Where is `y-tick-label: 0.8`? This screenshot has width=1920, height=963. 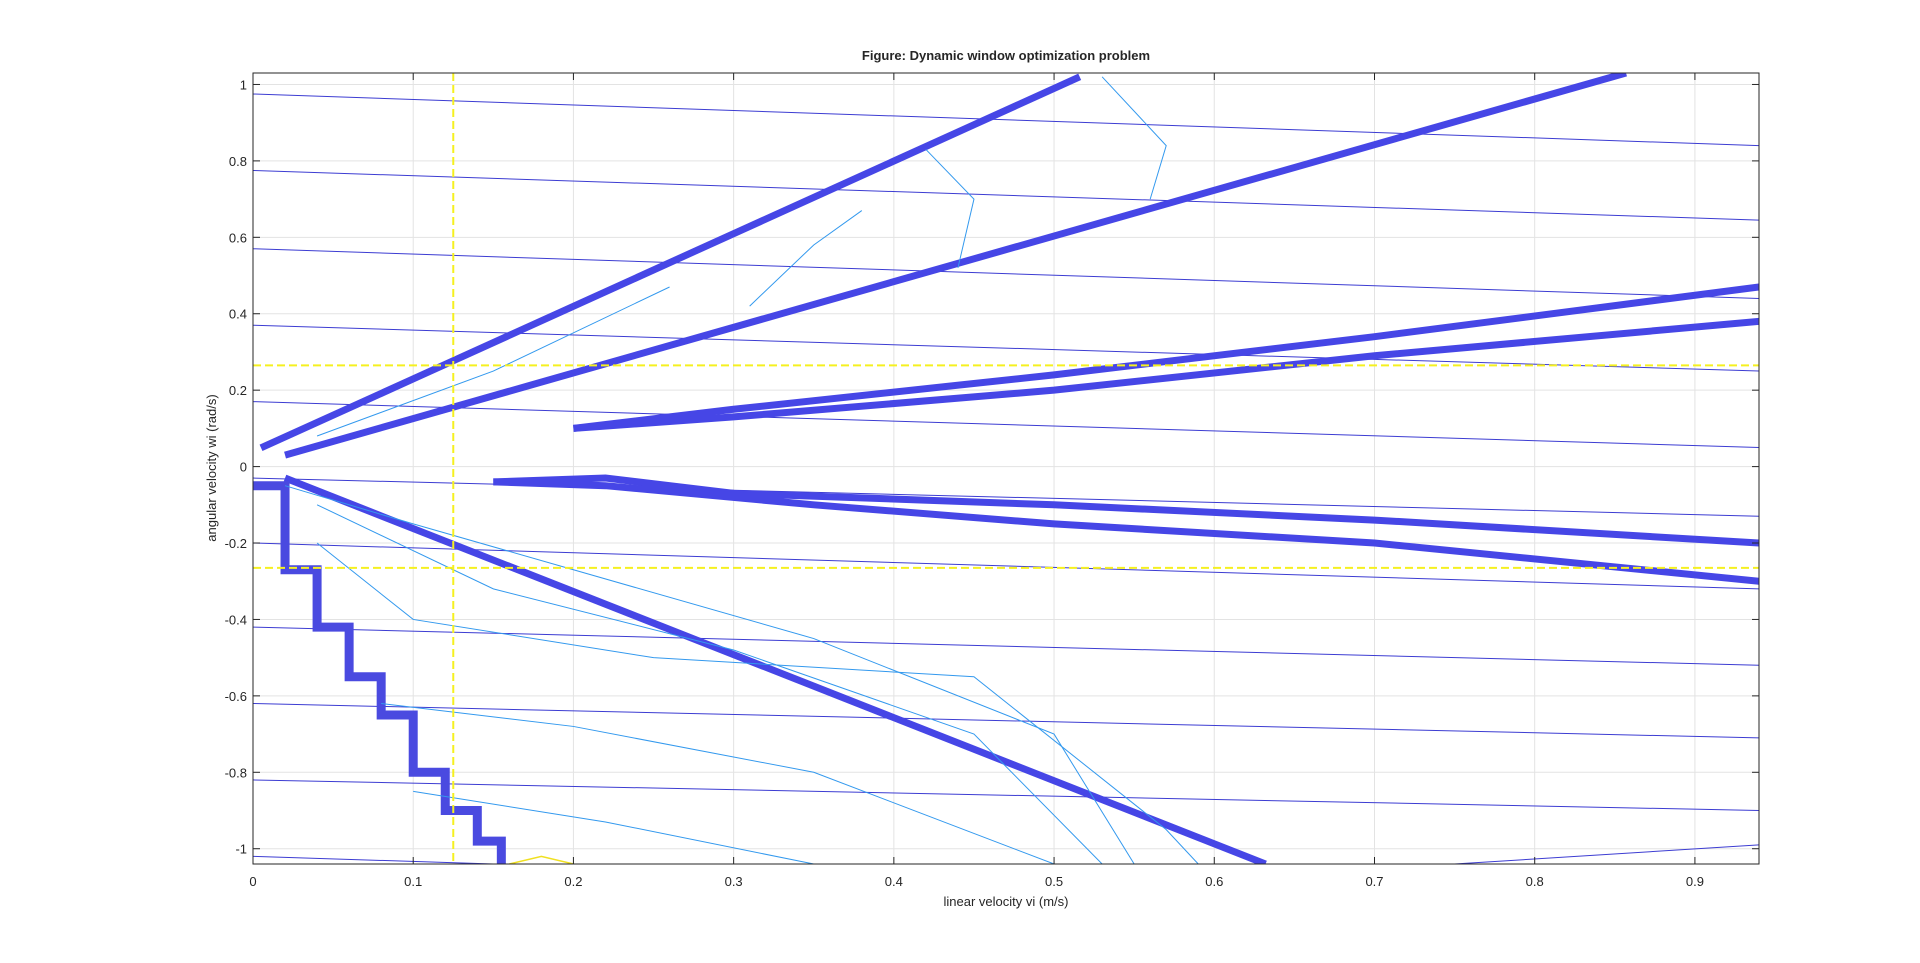 y-tick-label: 0.8 is located at coordinates (238, 161).